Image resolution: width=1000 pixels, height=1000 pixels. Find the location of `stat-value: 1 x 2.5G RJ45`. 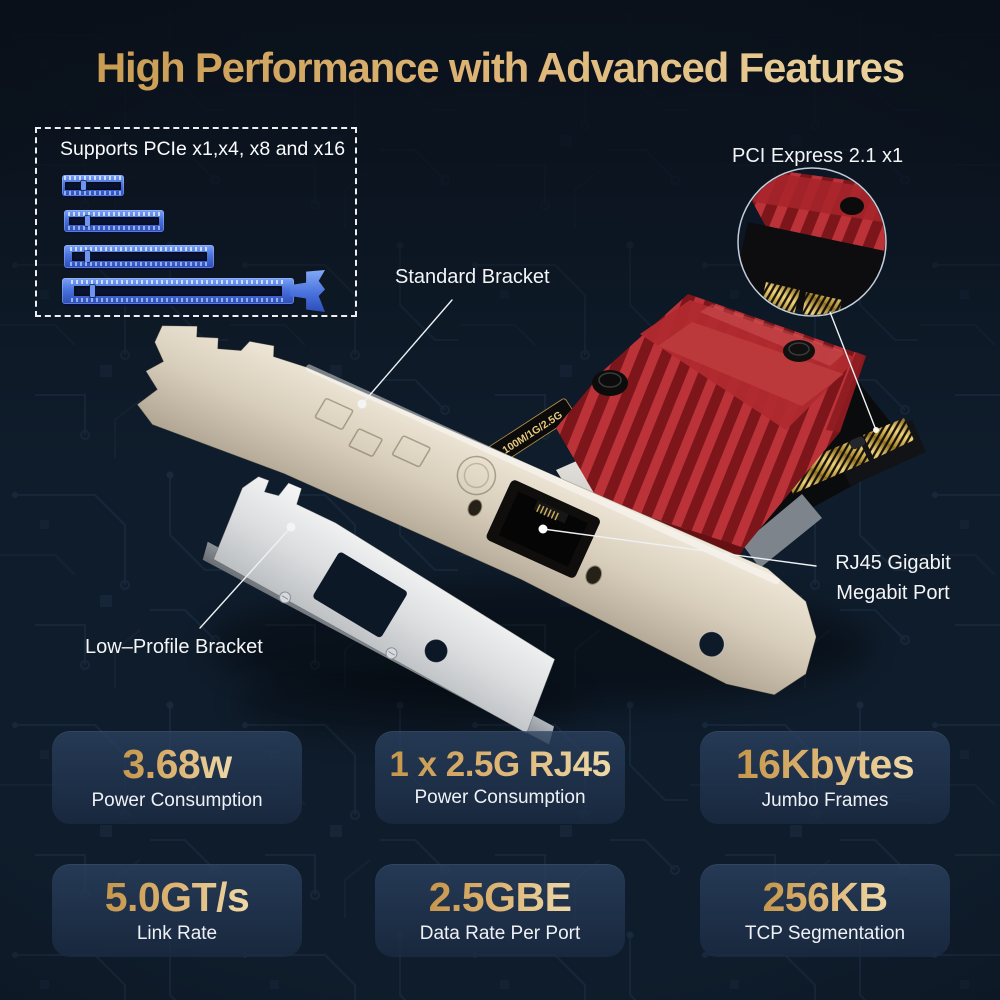

stat-value: 1 x 2.5G RJ45 is located at coordinates (500, 764).